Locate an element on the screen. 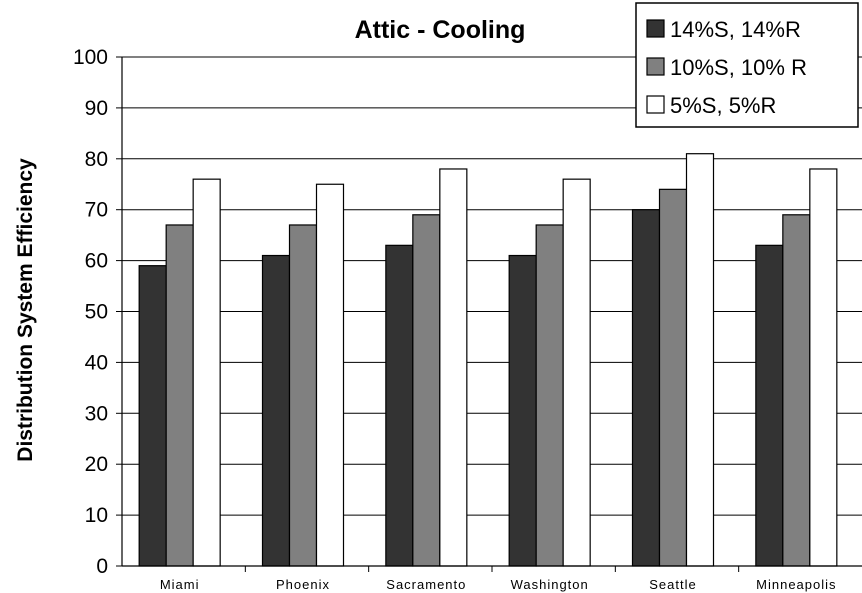  y-tick-label: 90 is located at coordinates (96, 108).